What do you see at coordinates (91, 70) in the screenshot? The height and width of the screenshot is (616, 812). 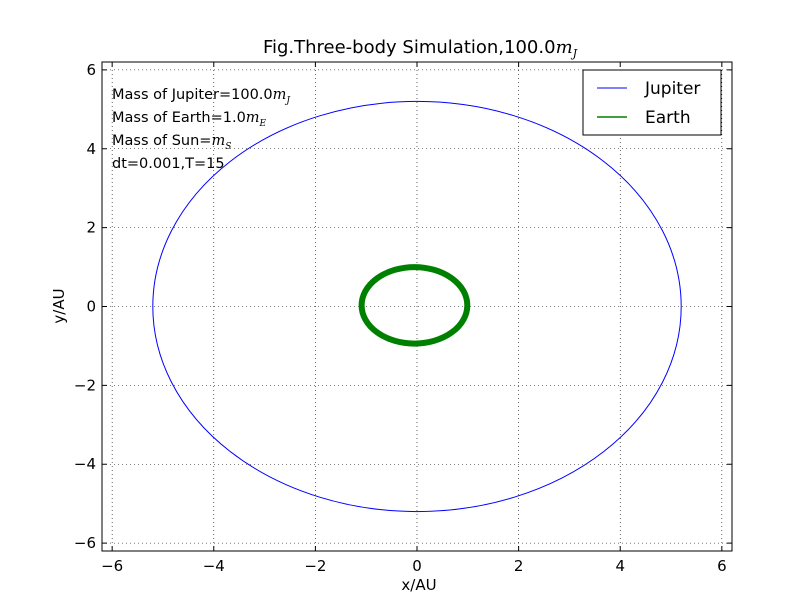 I see `y-tick-label: 6` at bounding box center [91, 70].